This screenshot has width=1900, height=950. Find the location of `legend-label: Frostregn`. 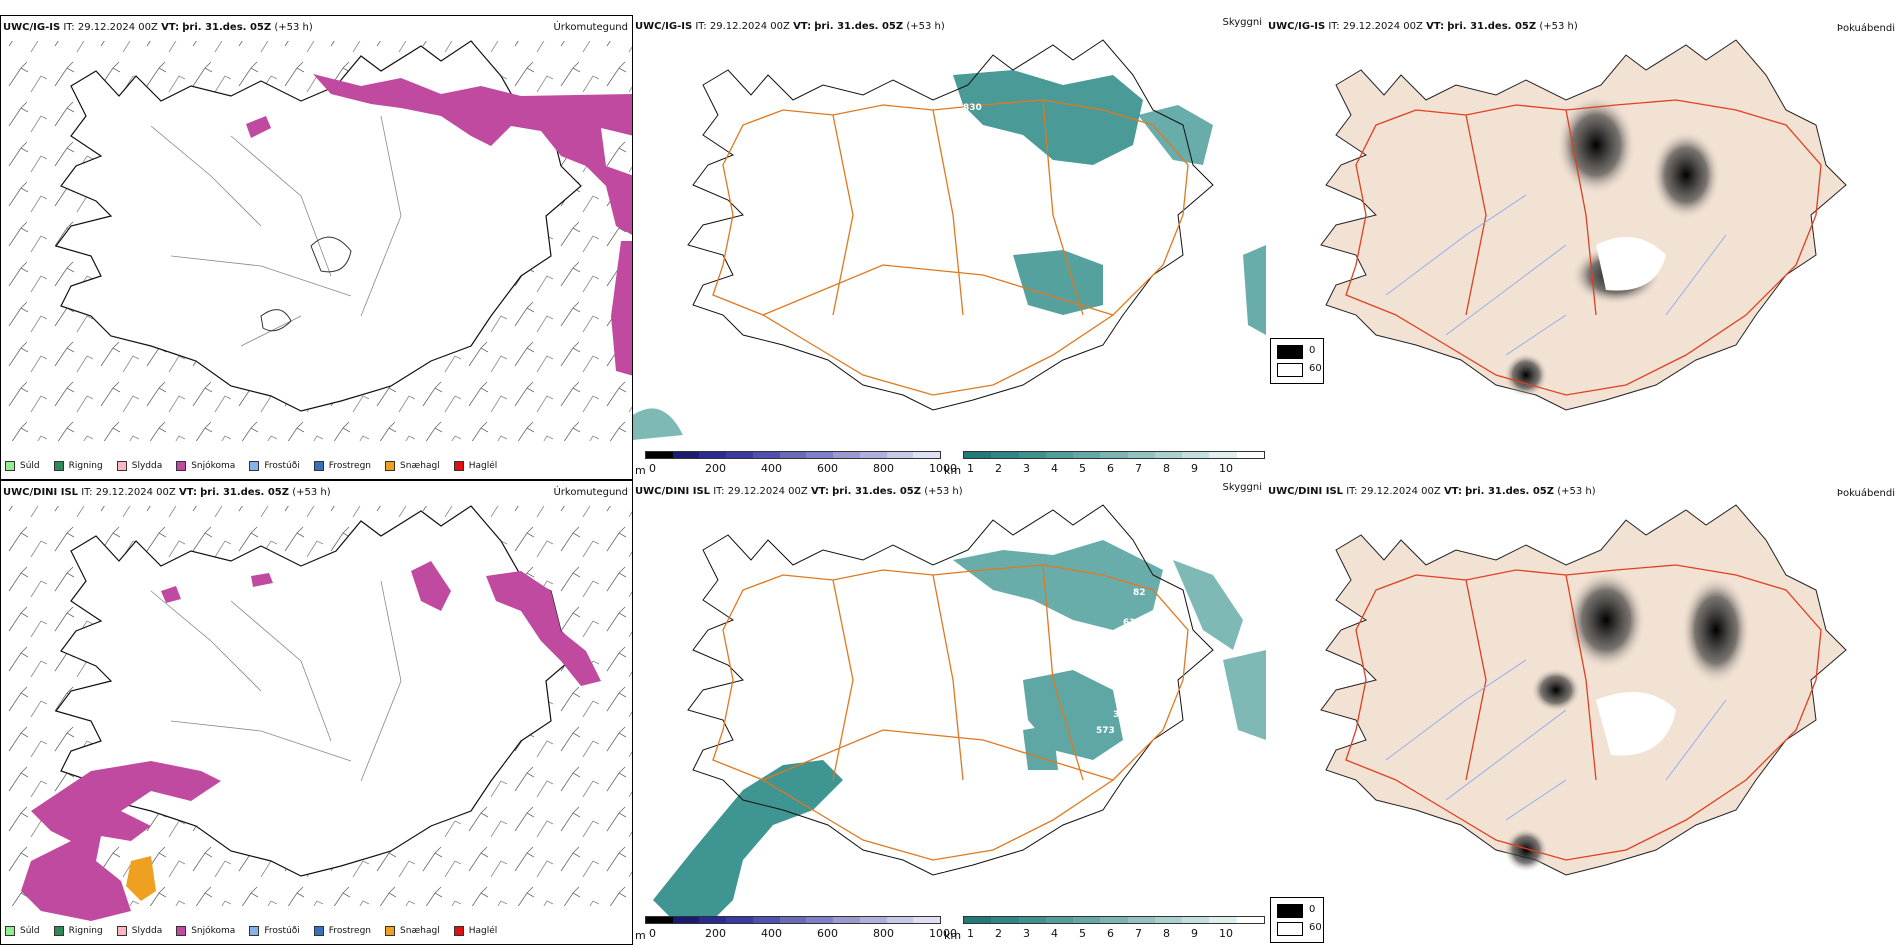

legend-label: Frostregn is located at coordinates (350, 466).